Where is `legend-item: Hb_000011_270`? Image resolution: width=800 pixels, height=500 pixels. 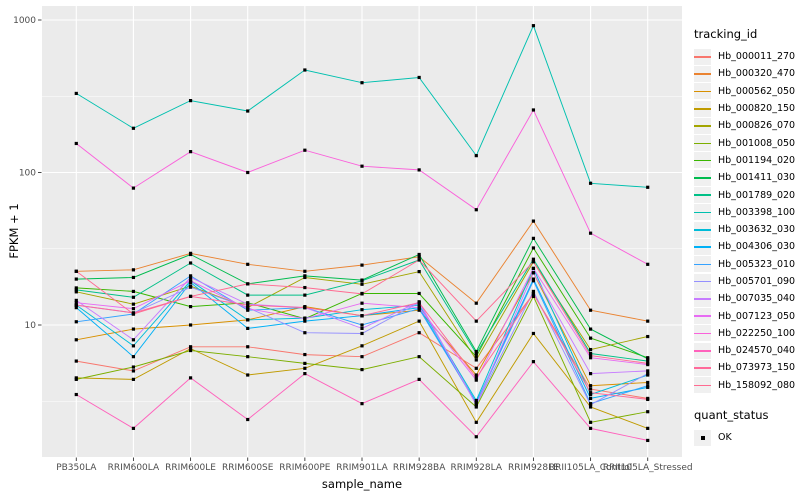
legend-item: Hb_000011_270 is located at coordinates (744, 56).